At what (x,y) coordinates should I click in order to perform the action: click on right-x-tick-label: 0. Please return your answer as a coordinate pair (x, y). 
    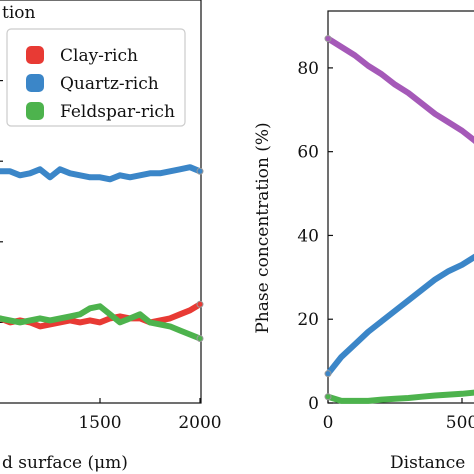
    Looking at the image, I should click on (328, 423).